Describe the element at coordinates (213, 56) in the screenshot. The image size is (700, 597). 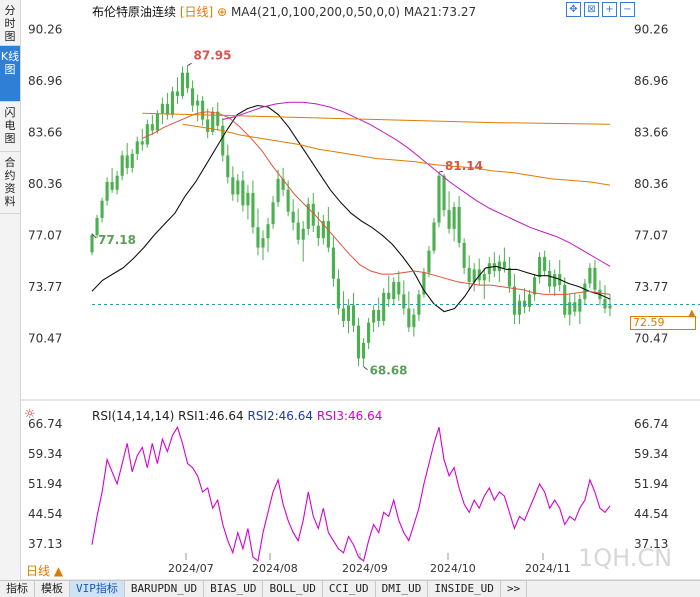
I see `high-annotation: 87.95` at that location.